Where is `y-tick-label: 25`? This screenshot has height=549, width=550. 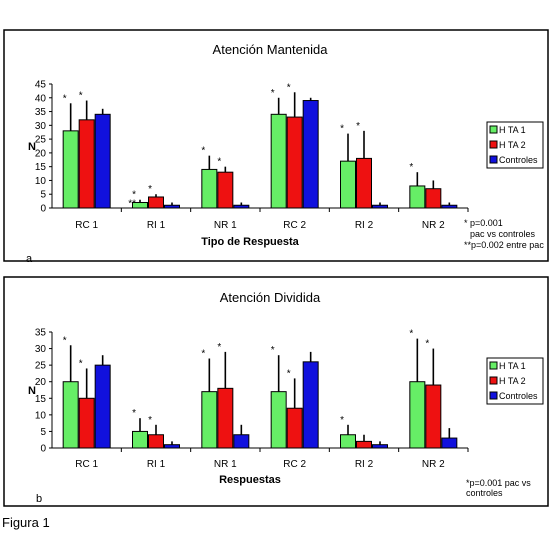
y-tick-label: 25 is located at coordinates (41, 140).